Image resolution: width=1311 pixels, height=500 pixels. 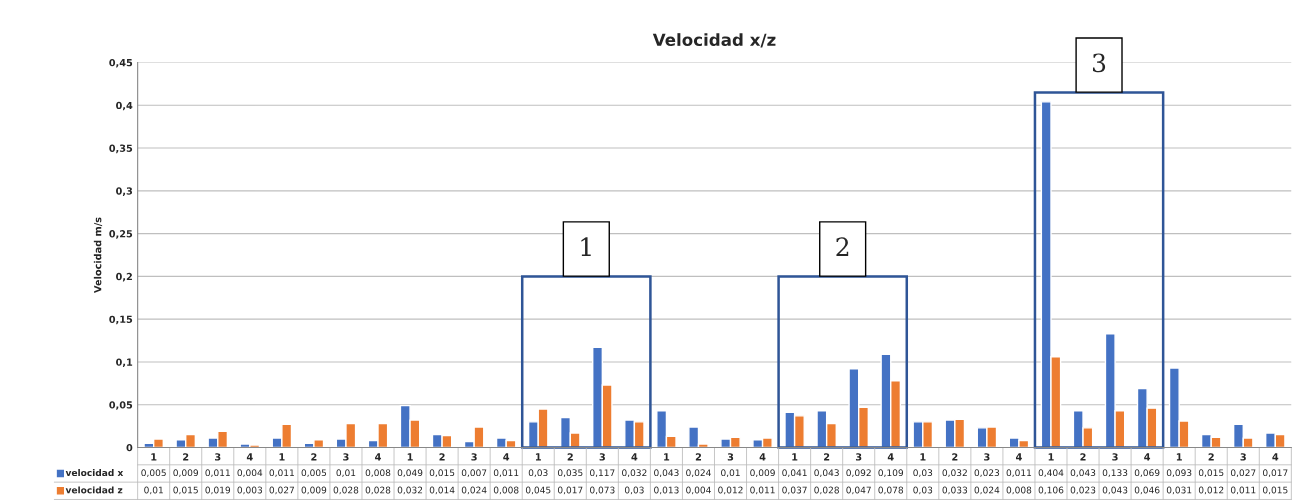 I want to click on chart-title: Velocidad x/z, so click(x=714, y=40).